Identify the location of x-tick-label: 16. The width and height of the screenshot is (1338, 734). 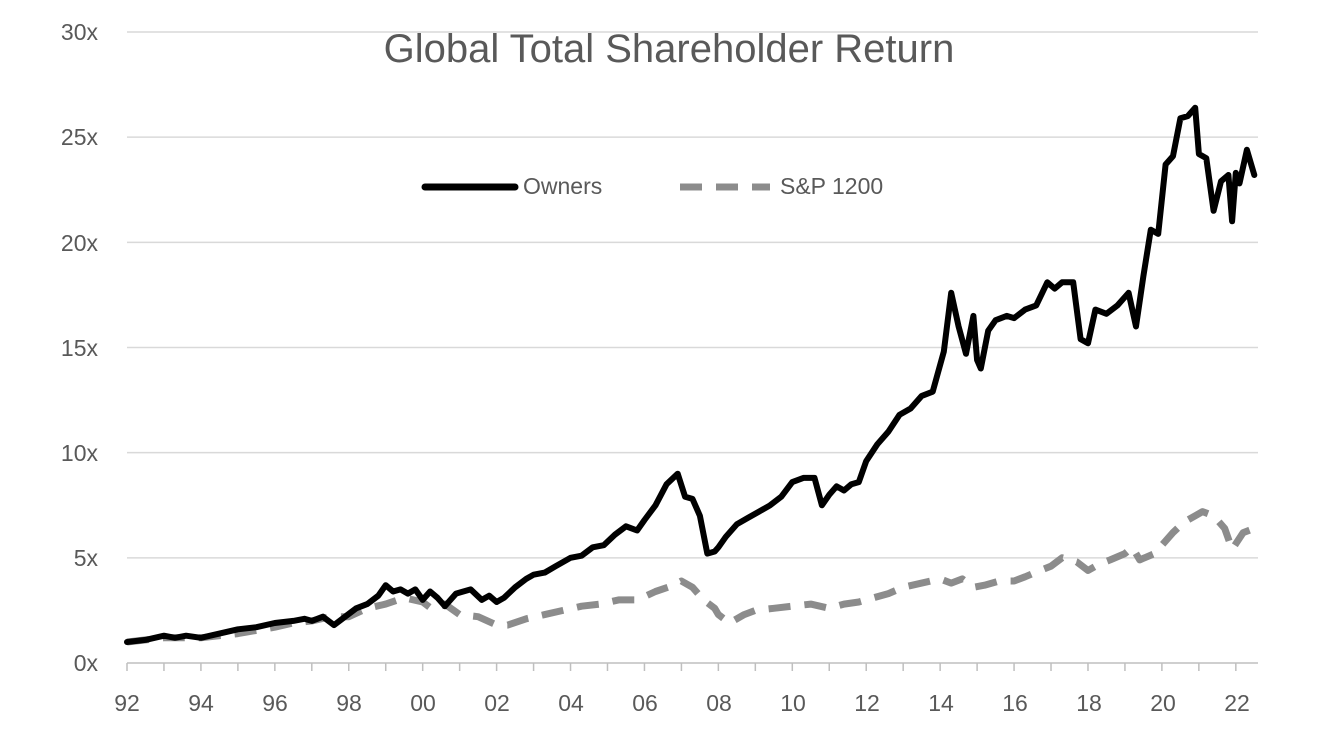
(1015, 703).